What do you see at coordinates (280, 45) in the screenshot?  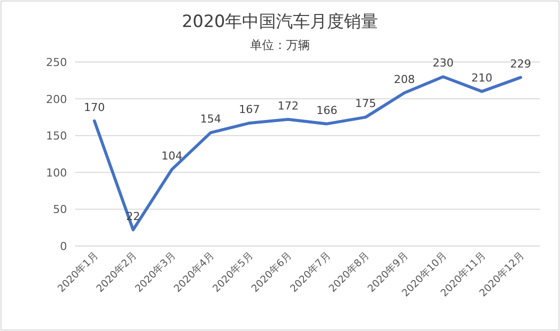 I see `chart-subtitle: 单位：万辆` at bounding box center [280, 45].